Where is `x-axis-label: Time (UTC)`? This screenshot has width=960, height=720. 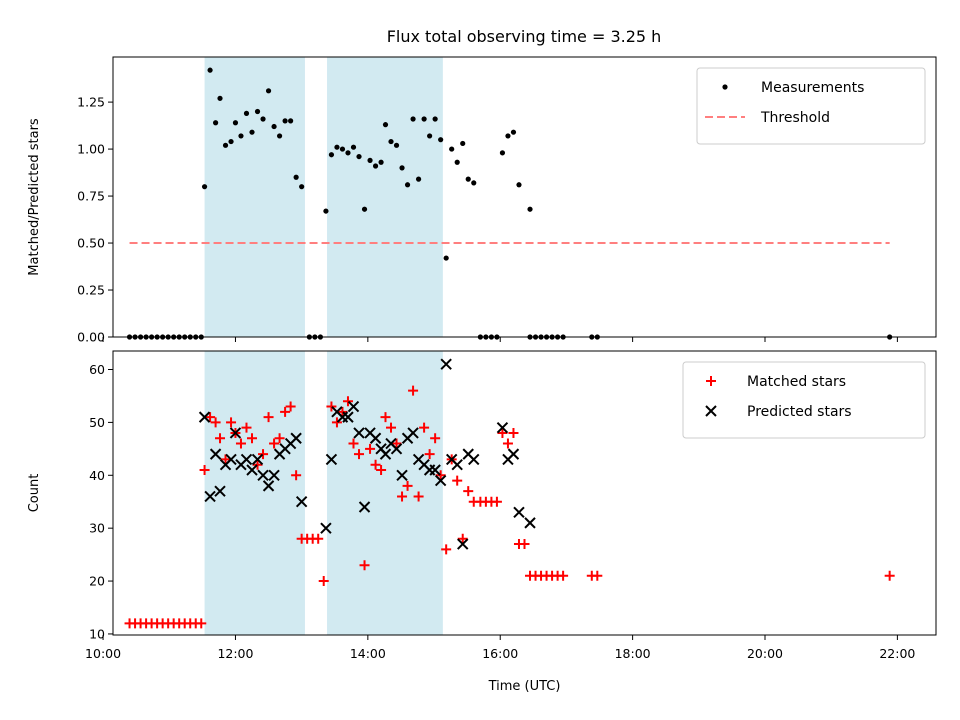
x-axis-label: Time (UTC) is located at coordinates (524, 686).